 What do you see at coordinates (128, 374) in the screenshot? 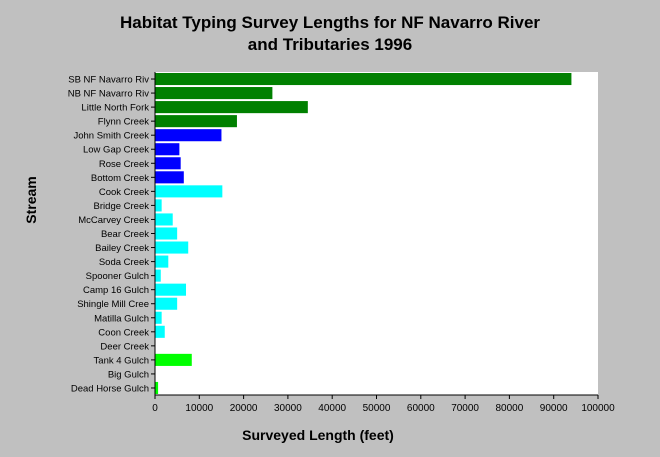
I see `category-label: Big Gulch` at bounding box center [128, 374].